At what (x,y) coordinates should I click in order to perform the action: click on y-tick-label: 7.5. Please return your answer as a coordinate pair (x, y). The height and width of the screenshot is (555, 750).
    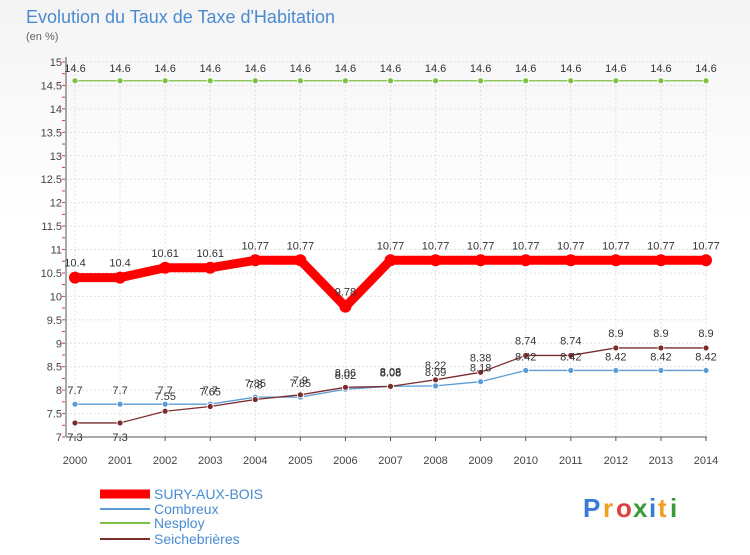
    Looking at the image, I should click on (54, 415).